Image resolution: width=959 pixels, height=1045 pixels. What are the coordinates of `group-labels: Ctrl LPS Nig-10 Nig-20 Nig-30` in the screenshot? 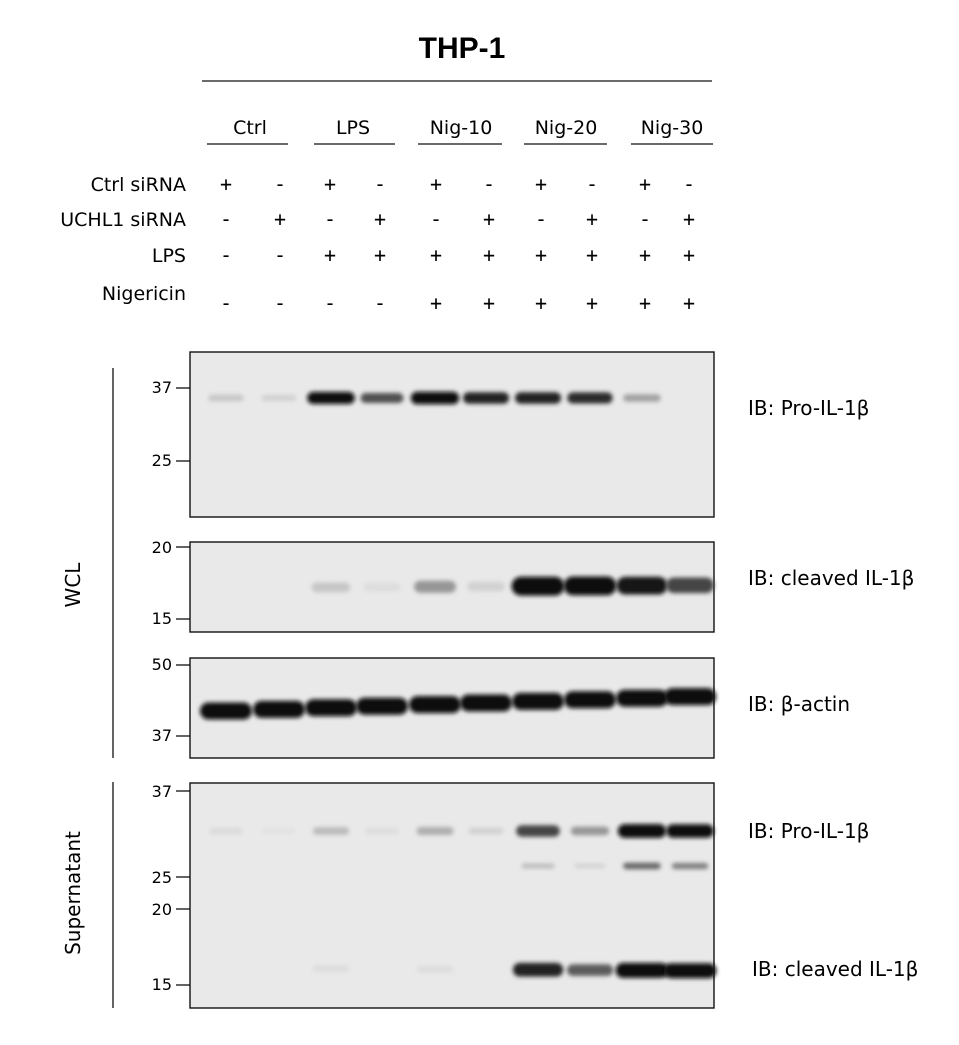 It's located at (460, 131).